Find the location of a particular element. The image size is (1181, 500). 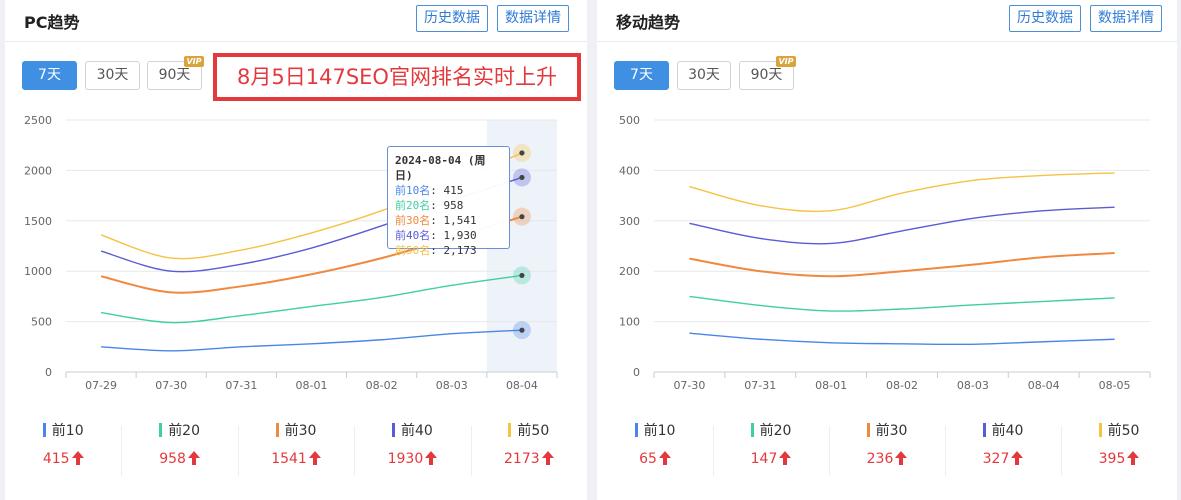

stat-top10: 前10 65 is located at coordinates (655, 450).